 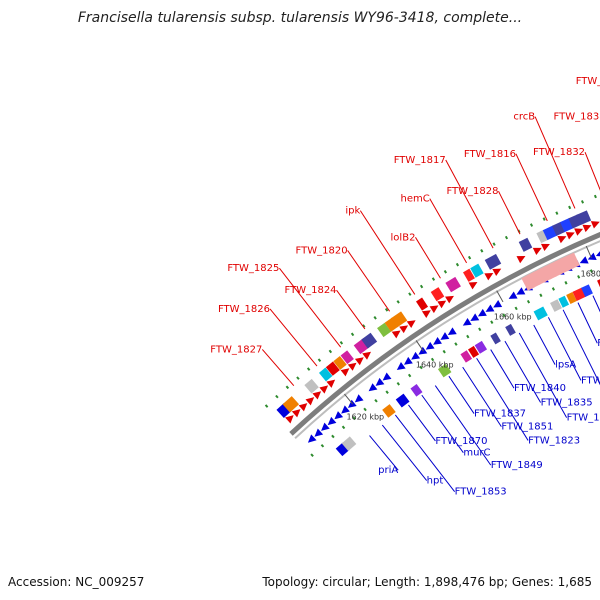 I want to click on gene-label: hpt, so click(x=435, y=481).